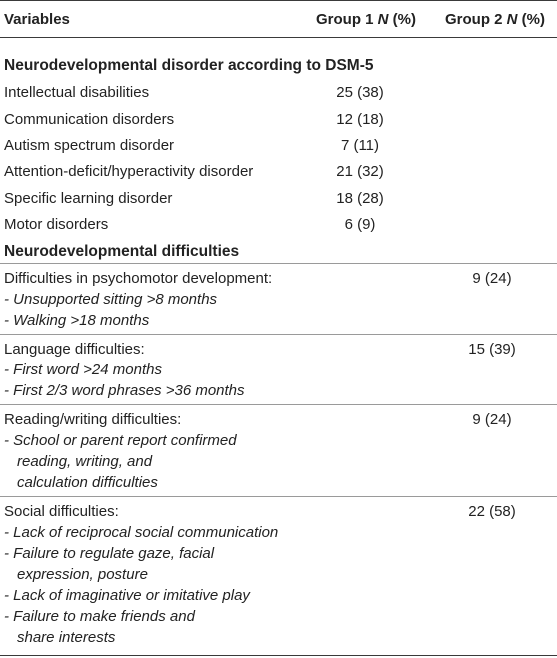 This screenshot has height=658, width=557. Describe the element at coordinates (83, 369) in the screenshot. I see `group-item: - First word >24 months` at that location.